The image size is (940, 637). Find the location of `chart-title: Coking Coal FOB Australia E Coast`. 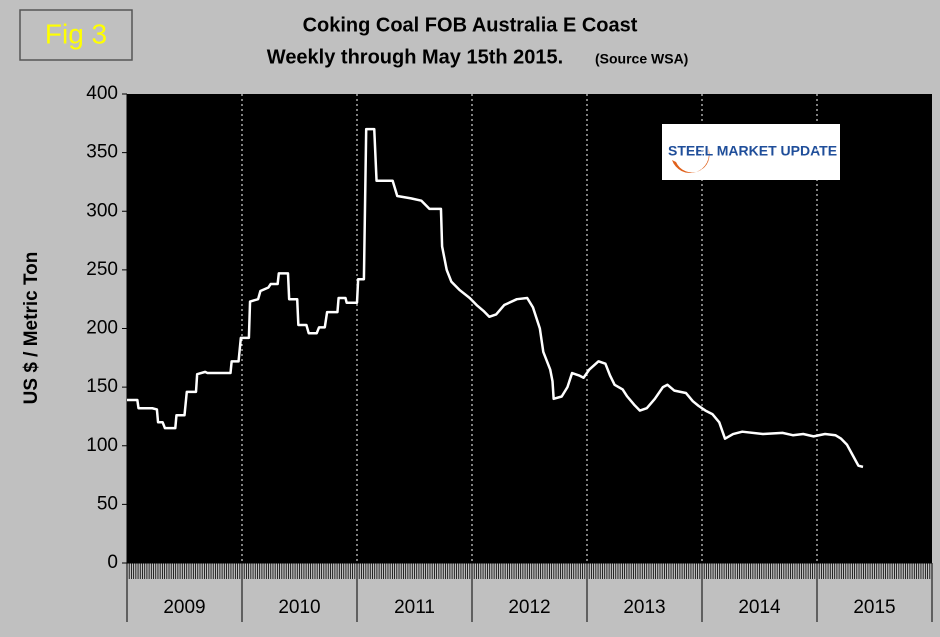

chart-title: Coking Coal FOB Australia E Coast is located at coordinates (470, 25).